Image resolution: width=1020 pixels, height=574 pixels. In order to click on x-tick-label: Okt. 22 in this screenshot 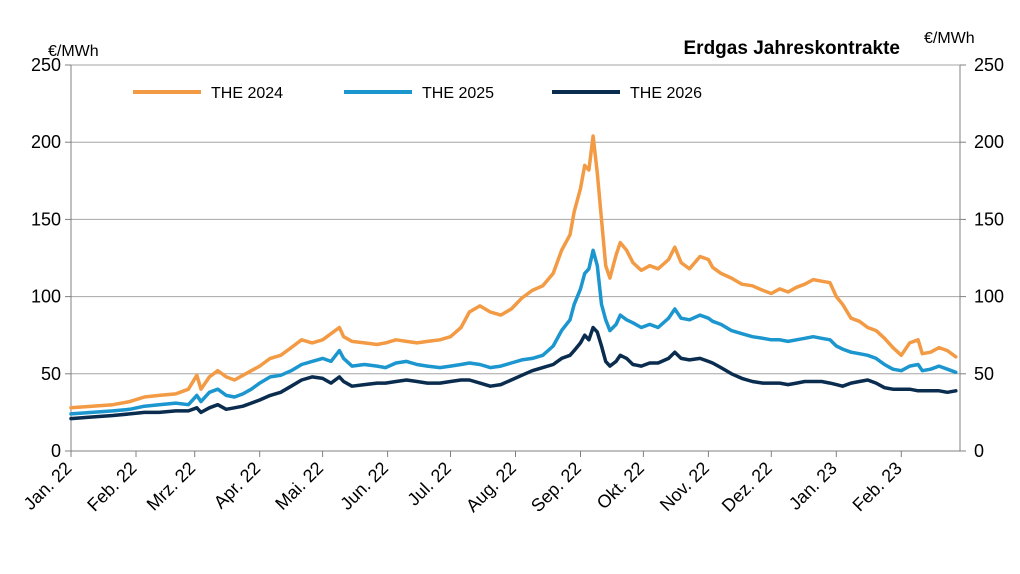, I will do `click(620, 485)`.